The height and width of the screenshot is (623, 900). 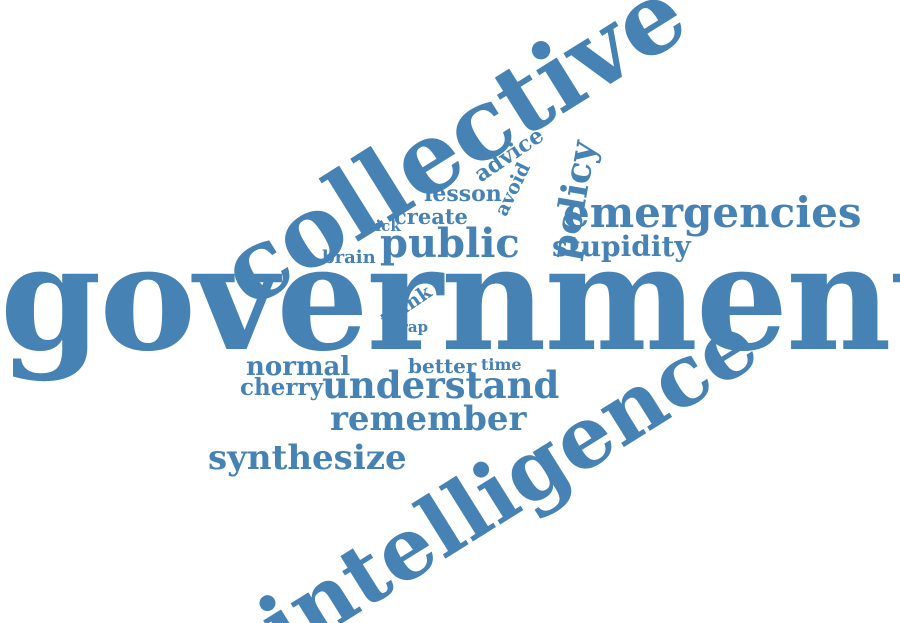 What do you see at coordinates (298, 367) in the screenshot?
I see `word-normal: normal` at bounding box center [298, 367].